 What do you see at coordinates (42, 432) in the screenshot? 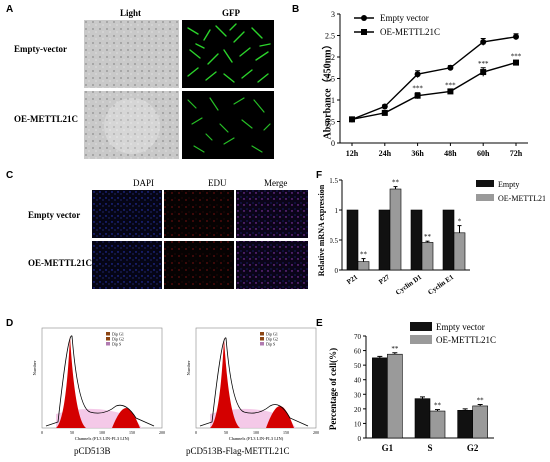
I see `hist-pcd513b-x-tick-label: 0` at bounding box center [42, 432].